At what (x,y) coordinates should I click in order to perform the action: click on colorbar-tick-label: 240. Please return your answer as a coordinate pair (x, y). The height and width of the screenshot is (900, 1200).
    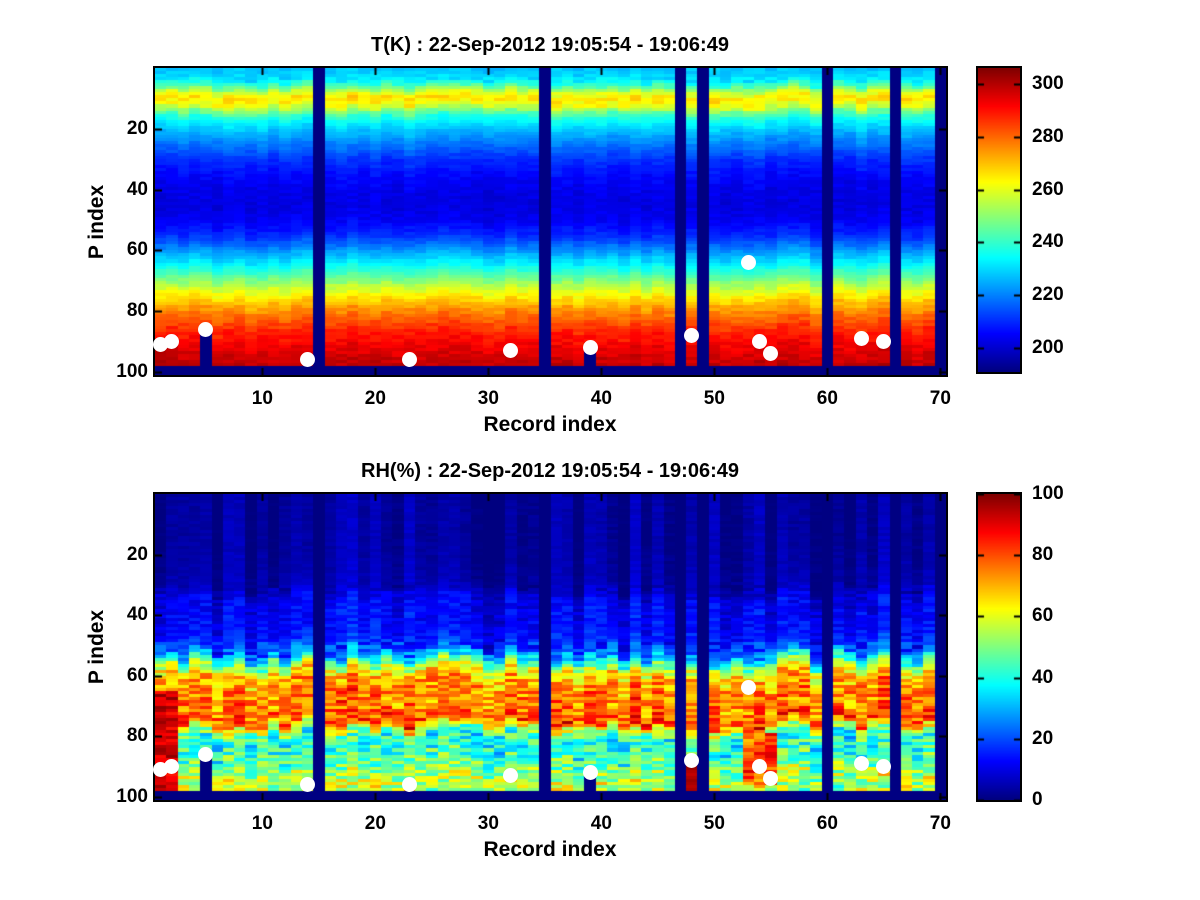
    Looking at the image, I should click on (1048, 242).